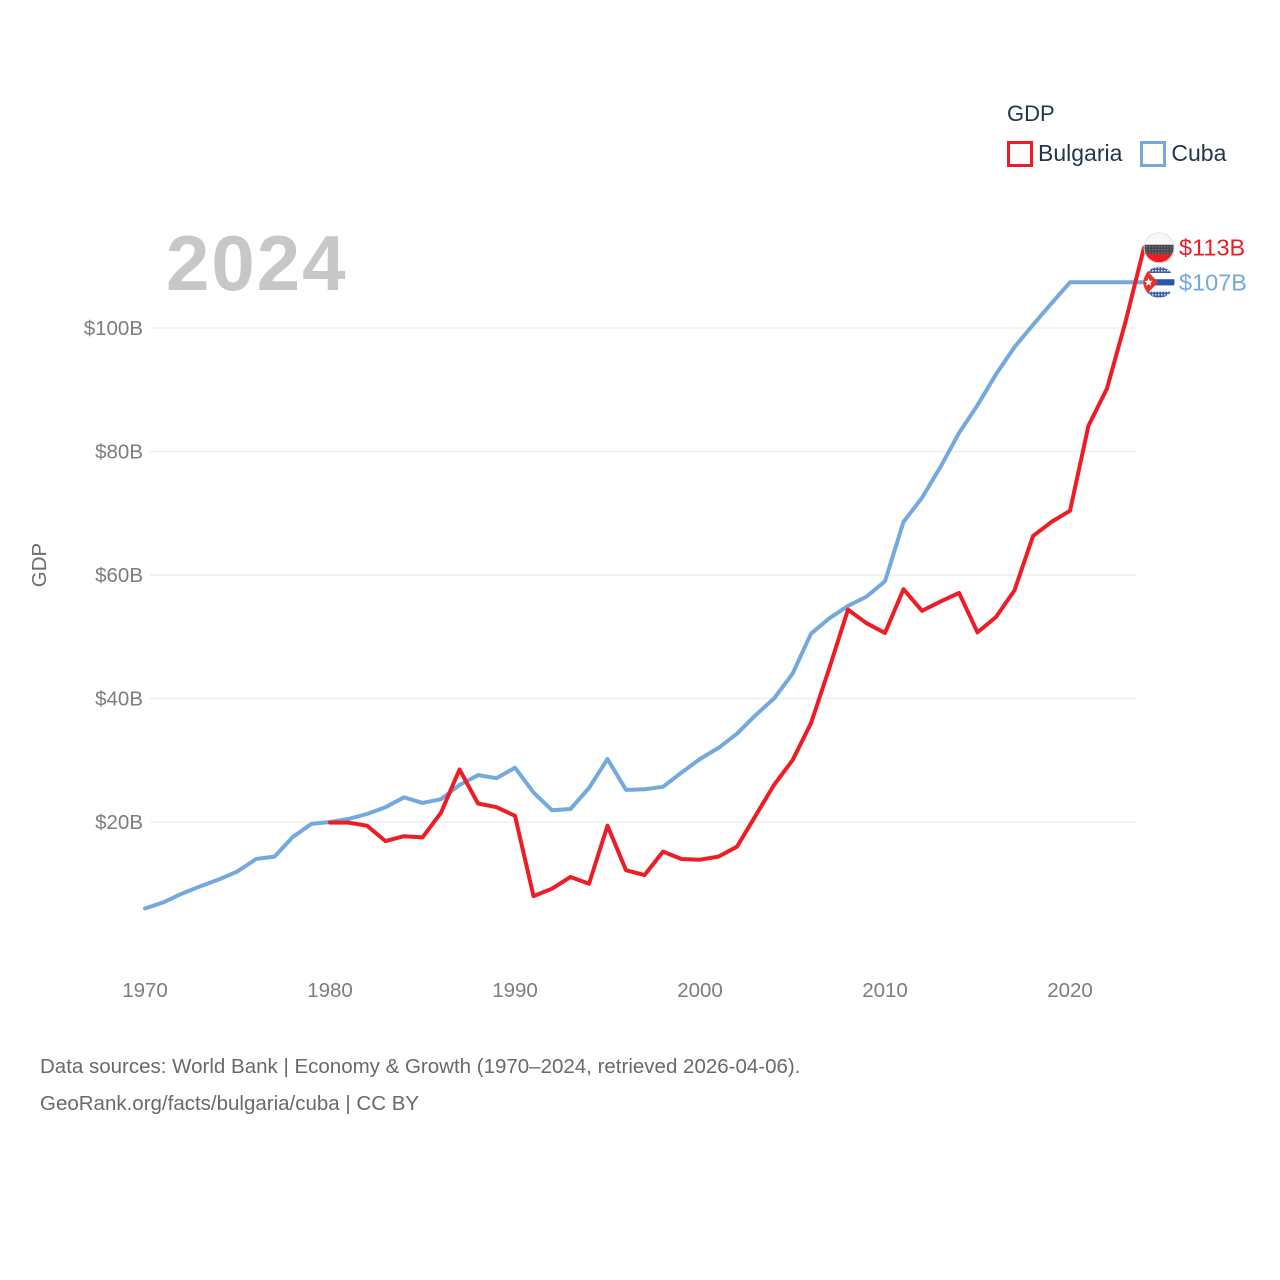  Describe the element at coordinates (1212, 248) in the screenshot. I see `end-label-bulgaria: $113B` at that location.